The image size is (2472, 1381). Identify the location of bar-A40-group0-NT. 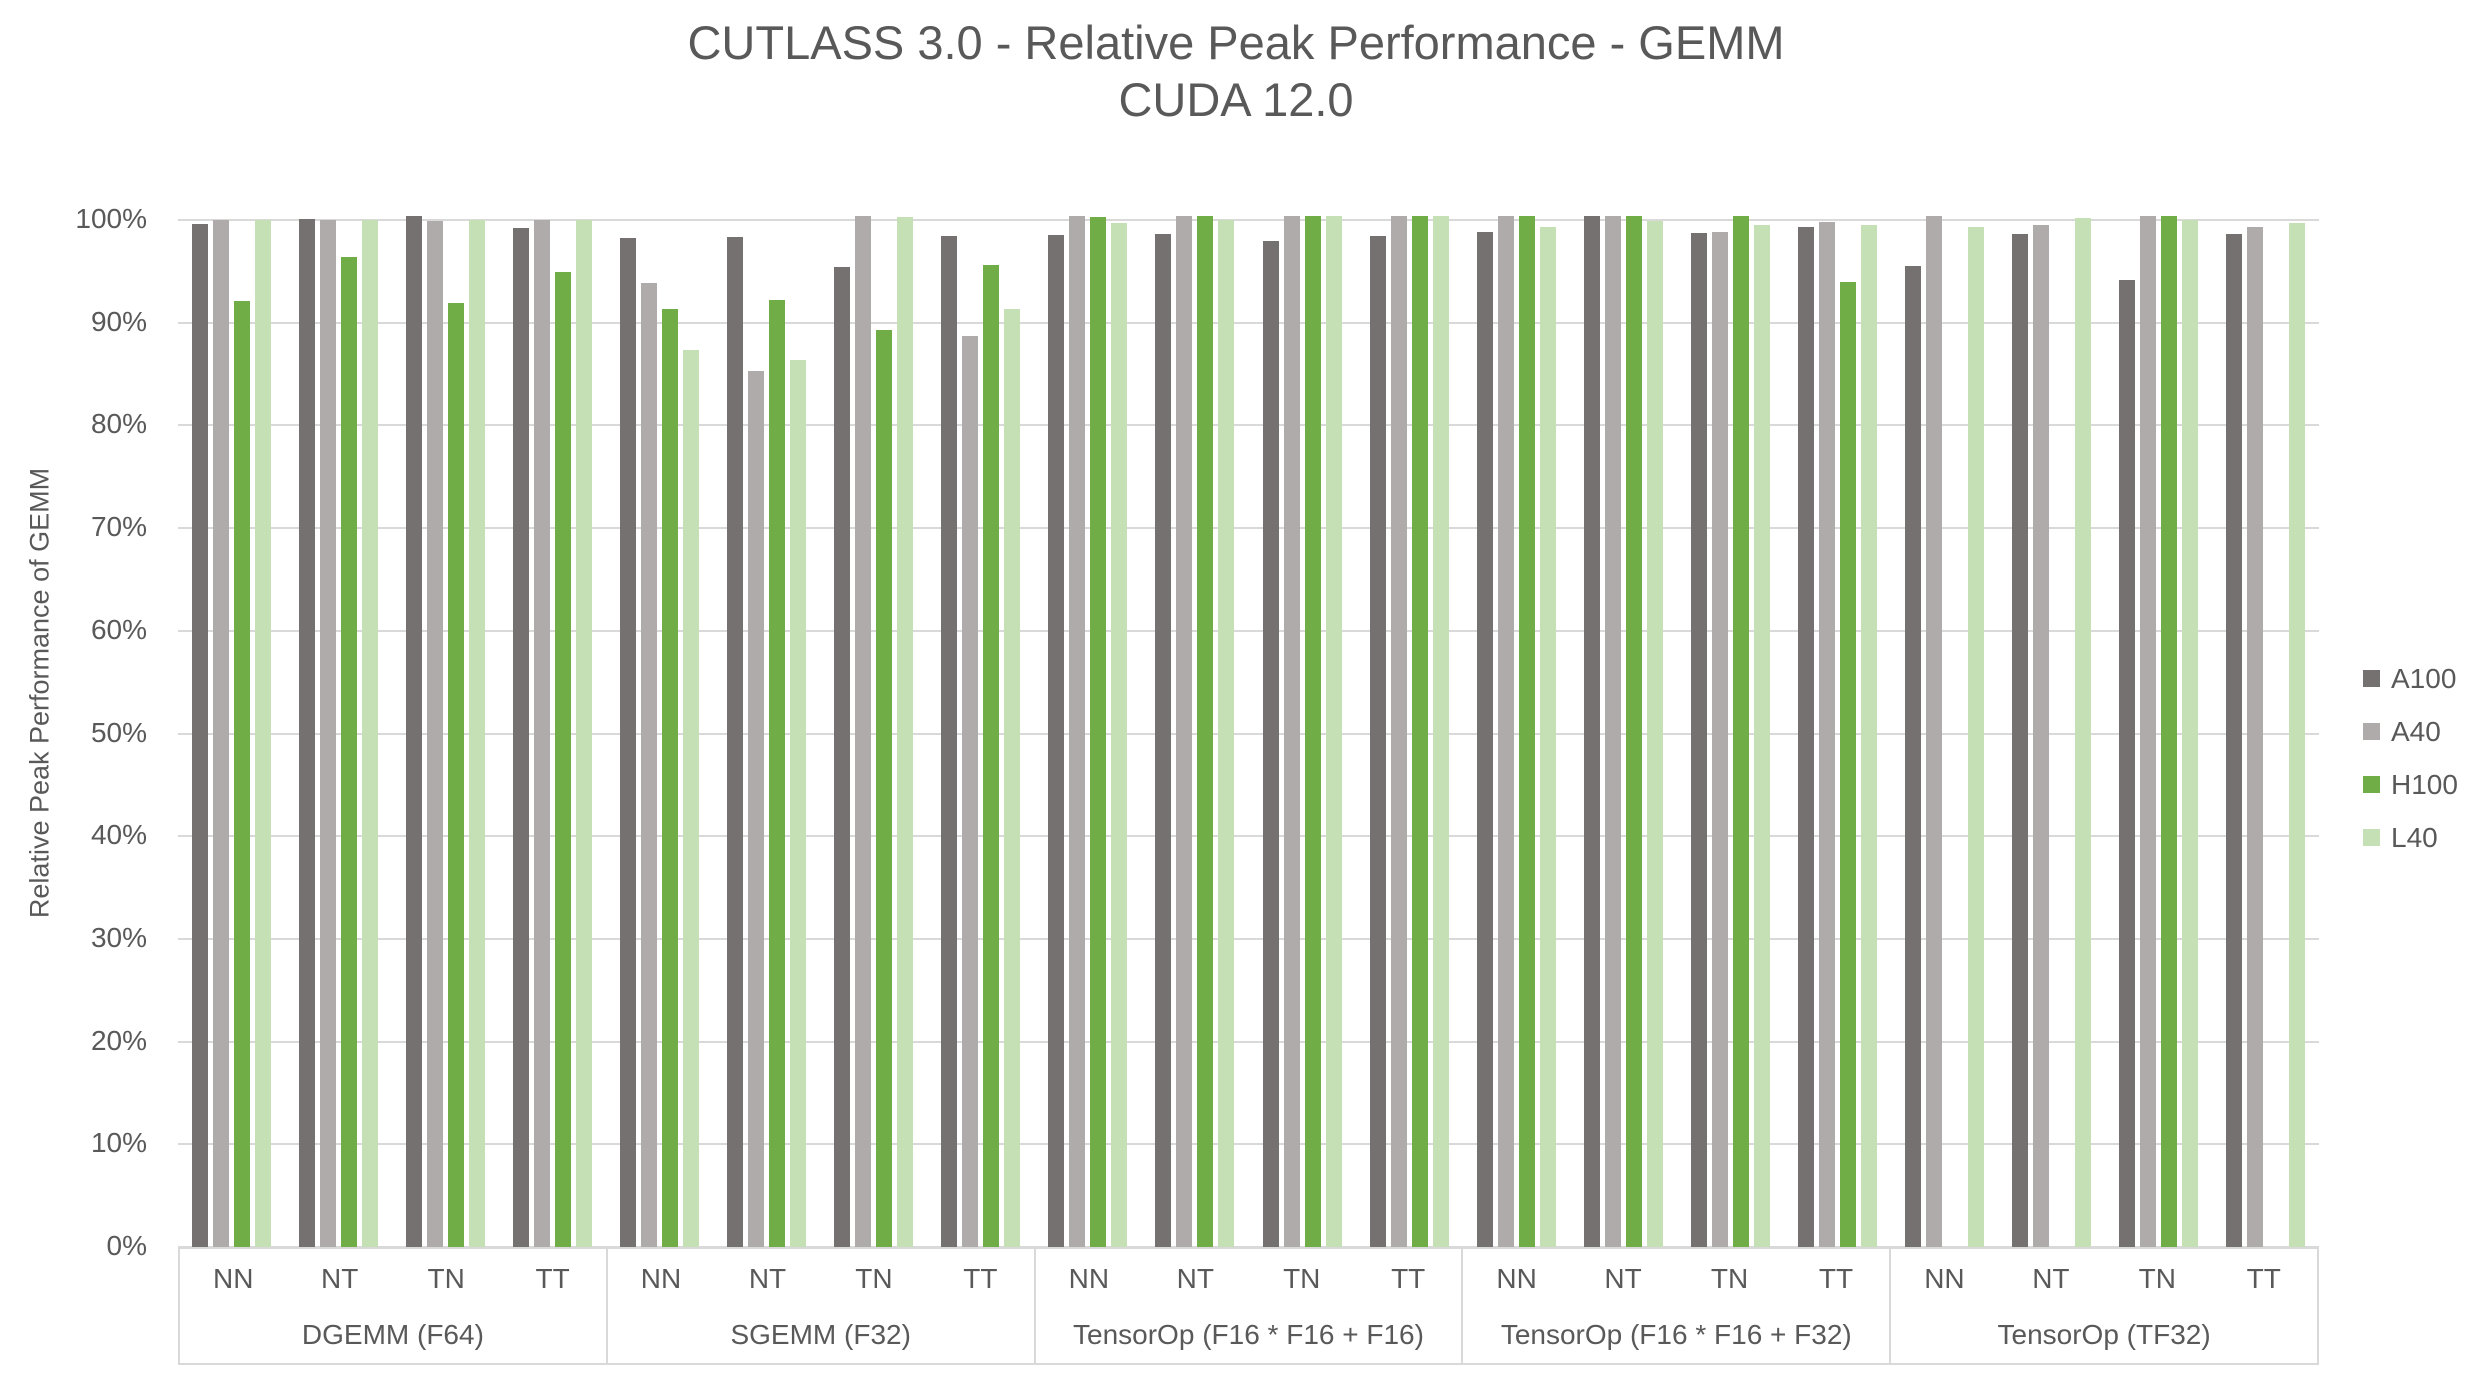
(328, 733).